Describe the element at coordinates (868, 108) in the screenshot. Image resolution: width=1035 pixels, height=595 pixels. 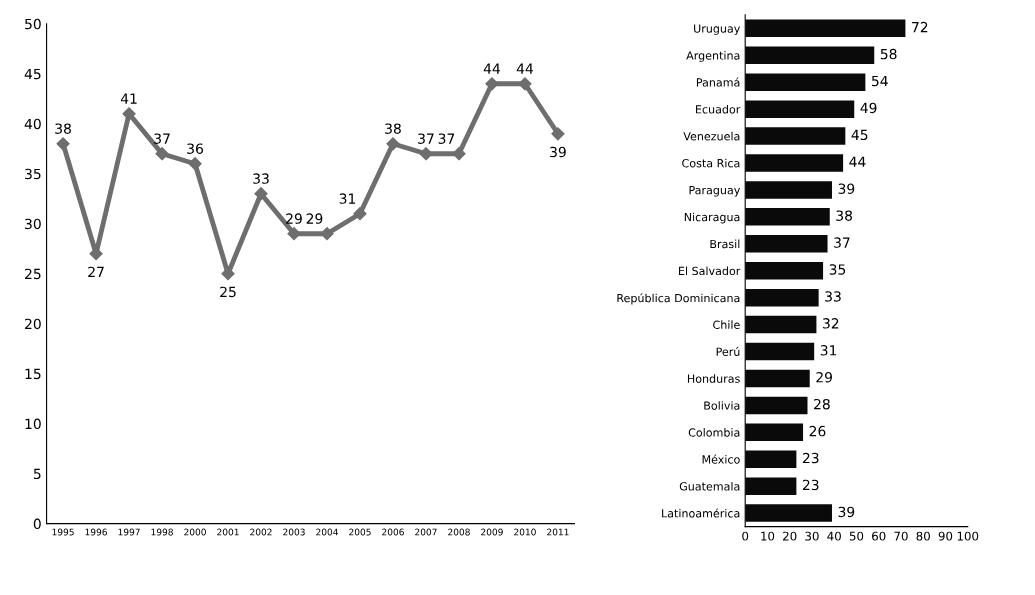
I see `data-label: 49` at that location.